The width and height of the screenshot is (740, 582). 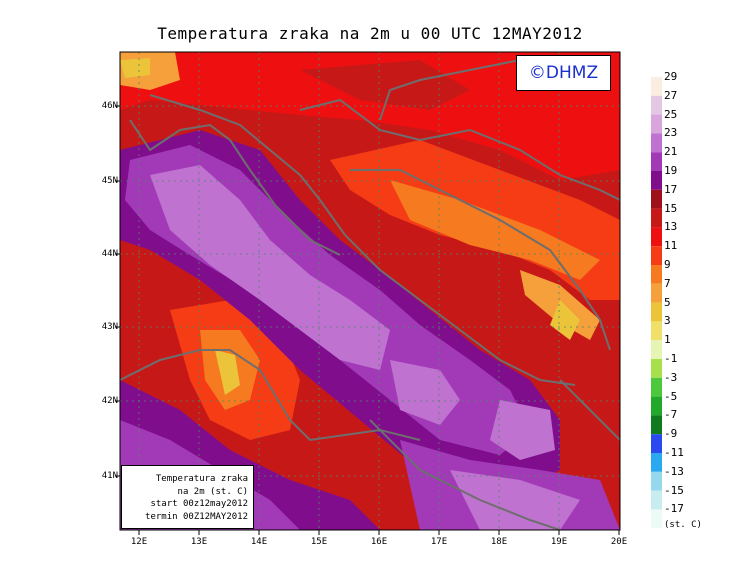 What do you see at coordinates (671, 170) in the screenshot?
I see `legend-label: 19` at bounding box center [671, 170].